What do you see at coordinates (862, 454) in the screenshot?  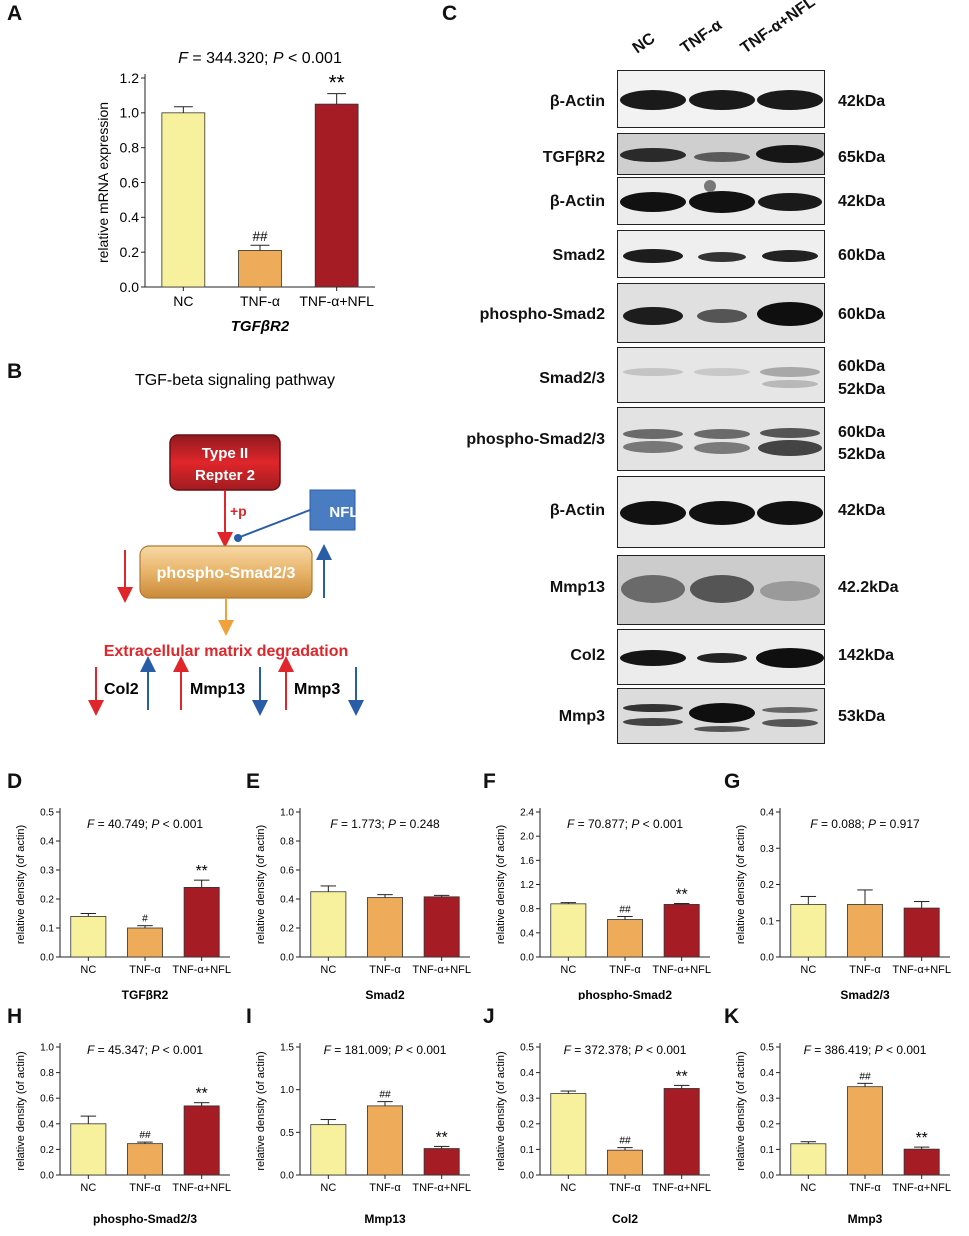 I see `kda-psmad23-52: 52kDa` at bounding box center [862, 454].